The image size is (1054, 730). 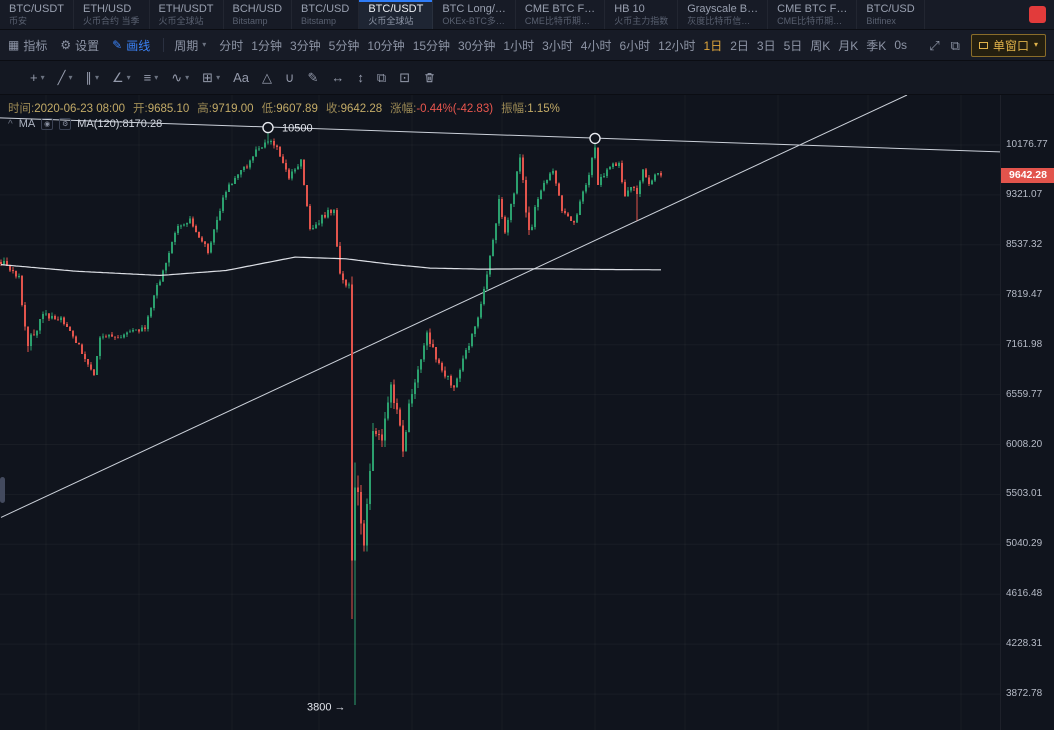 What do you see at coordinates (793, 45) in the screenshot?
I see `timeframe-5日: 5日` at bounding box center [793, 45].